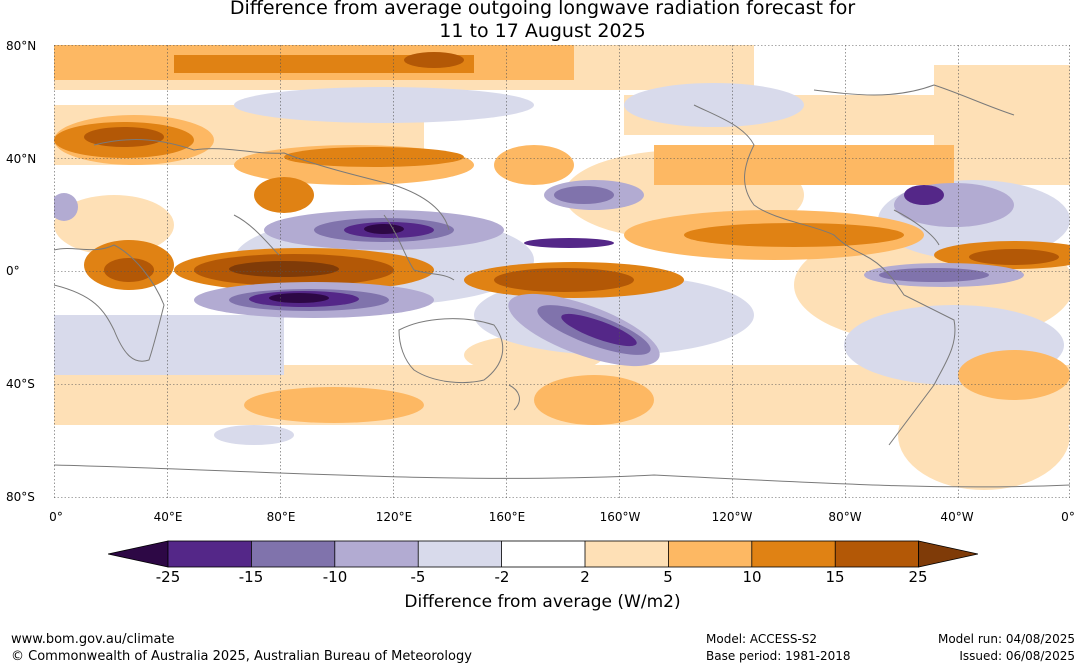  What do you see at coordinates (1006, 639) in the screenshot?
I see `model-run-text: Model run: 04/08/2025` at bounding box center [1006, 639].